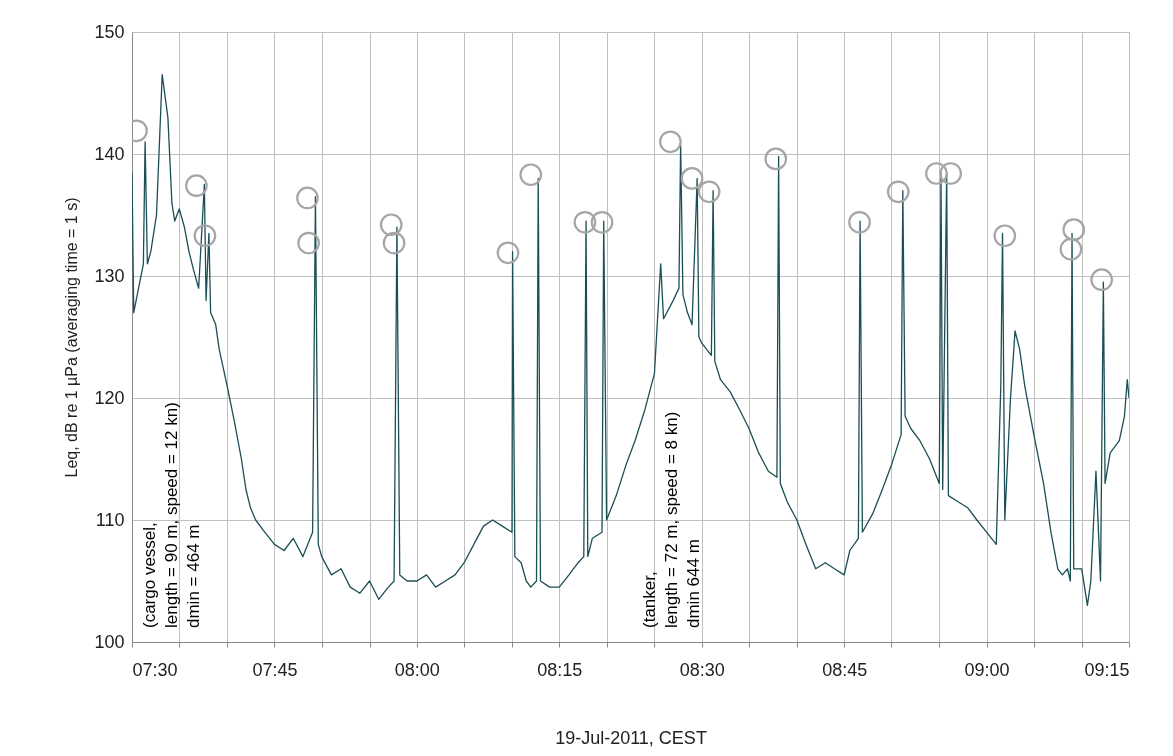 The width and height of the screenshot is (1173, 756). What do you see at coordinates (109, 153) in the screenshot?
I see `y-tick-label: 140` at bounding box center [109, 153].